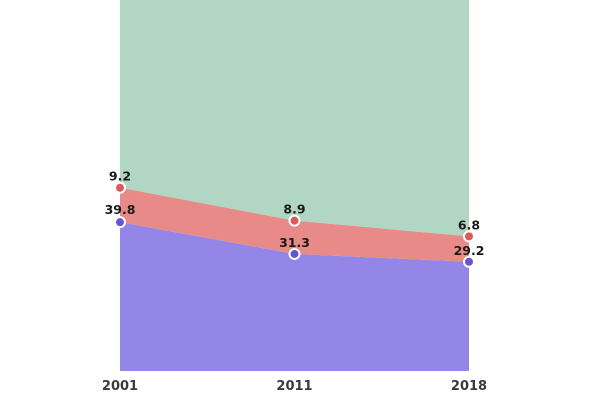  What do you see at coordinates (469, 224) in the screenshot?
I see `series-1-data-label-2: 6.8` at bounding box center [469, 224].